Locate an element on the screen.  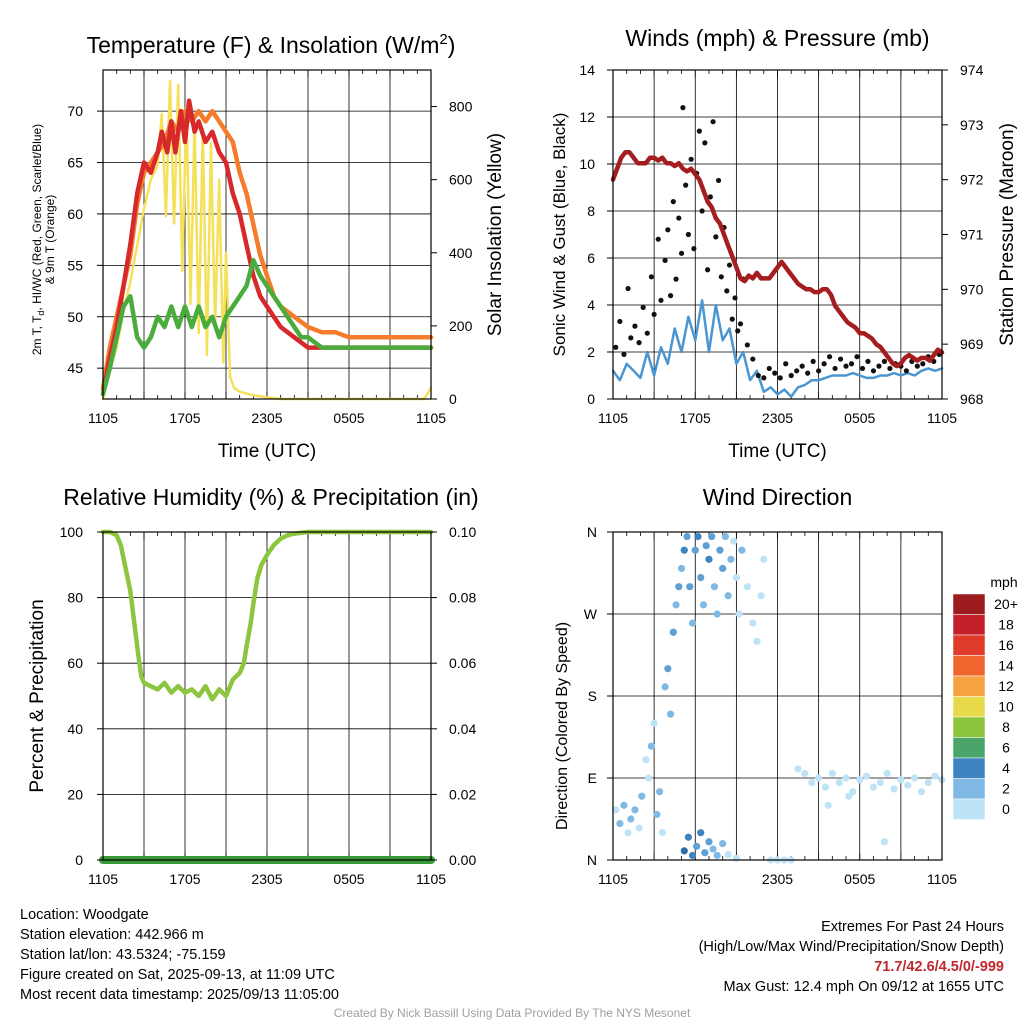
rh-y-tick-label: 100 is located at coordinates (72, 532).